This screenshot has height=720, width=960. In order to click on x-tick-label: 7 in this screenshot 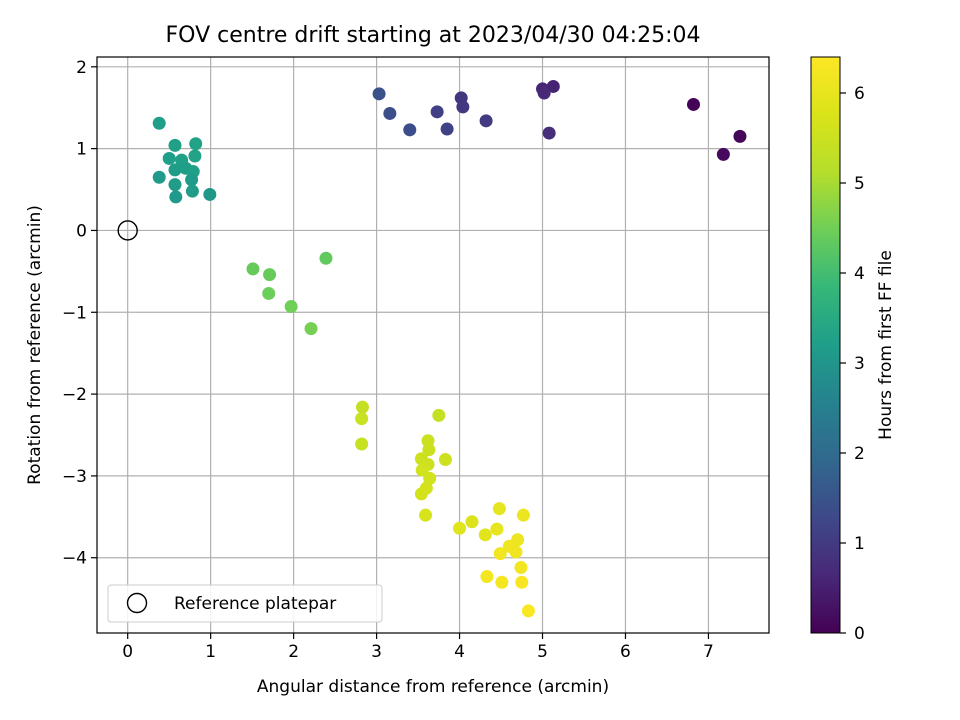, I will do `click(708, 652)`.